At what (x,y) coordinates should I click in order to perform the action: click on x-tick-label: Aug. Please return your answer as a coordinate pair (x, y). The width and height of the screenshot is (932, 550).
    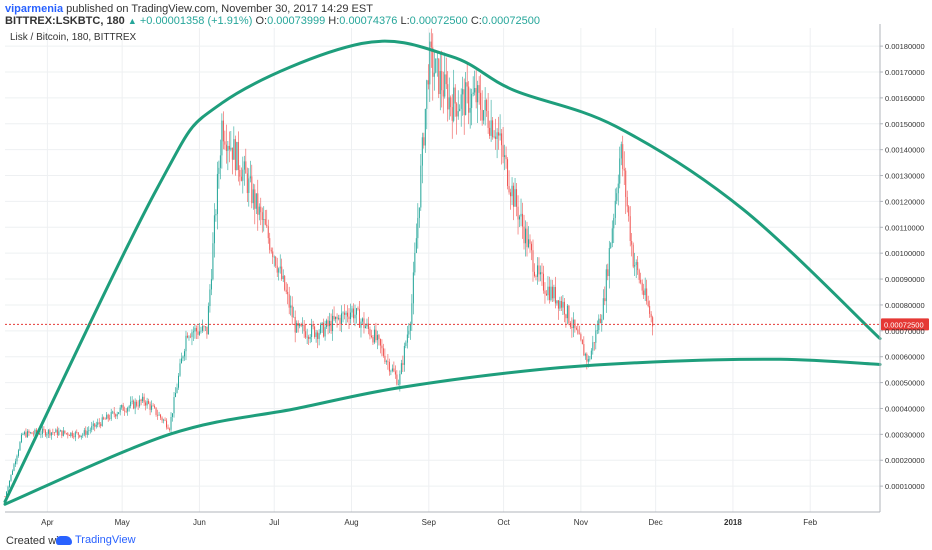
    Looking at the image, I should click on (351, 522).